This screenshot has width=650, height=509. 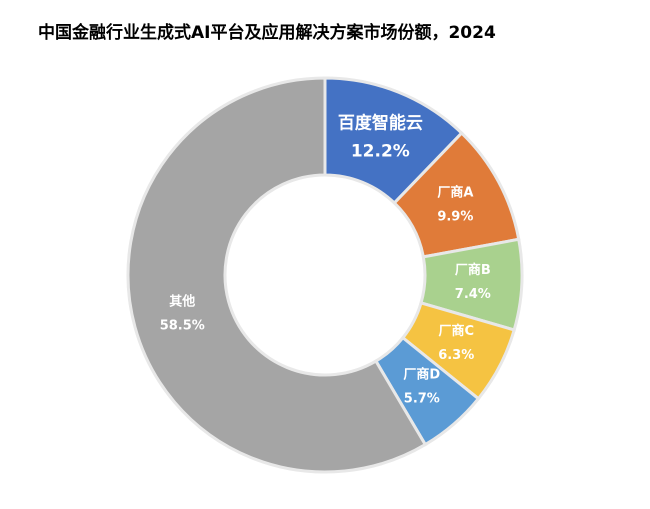 I want to click on slice-label: 厂商C, so click(x=456, y=331).